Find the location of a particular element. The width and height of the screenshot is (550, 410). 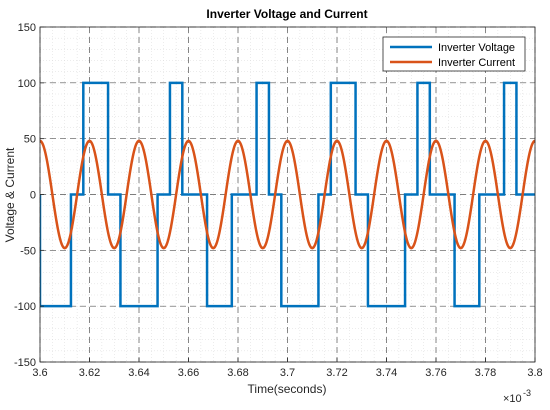

y-tick-label: 100 is located at coordinates (27, 84).